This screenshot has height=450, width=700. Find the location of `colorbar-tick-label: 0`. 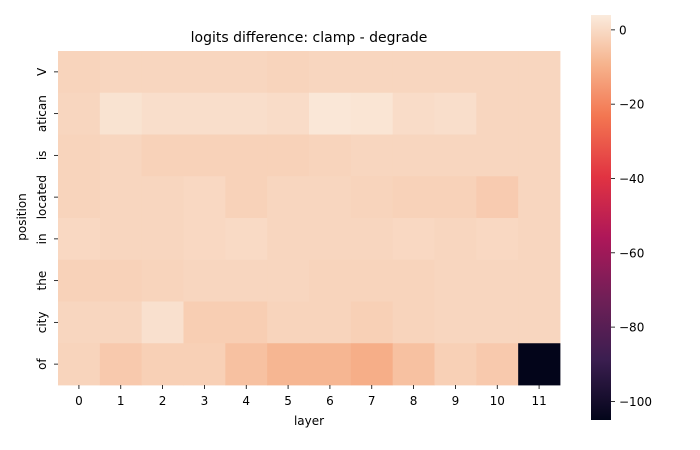

colorbar-tick-label: 0 is located at coordinates (623, 30).